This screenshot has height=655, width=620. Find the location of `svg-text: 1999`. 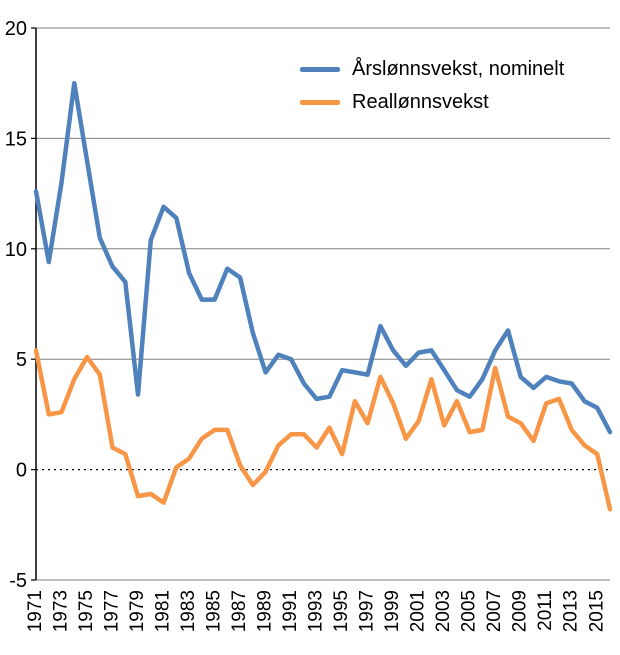

svg-text: 1999 is located at coordinates (392, 611).